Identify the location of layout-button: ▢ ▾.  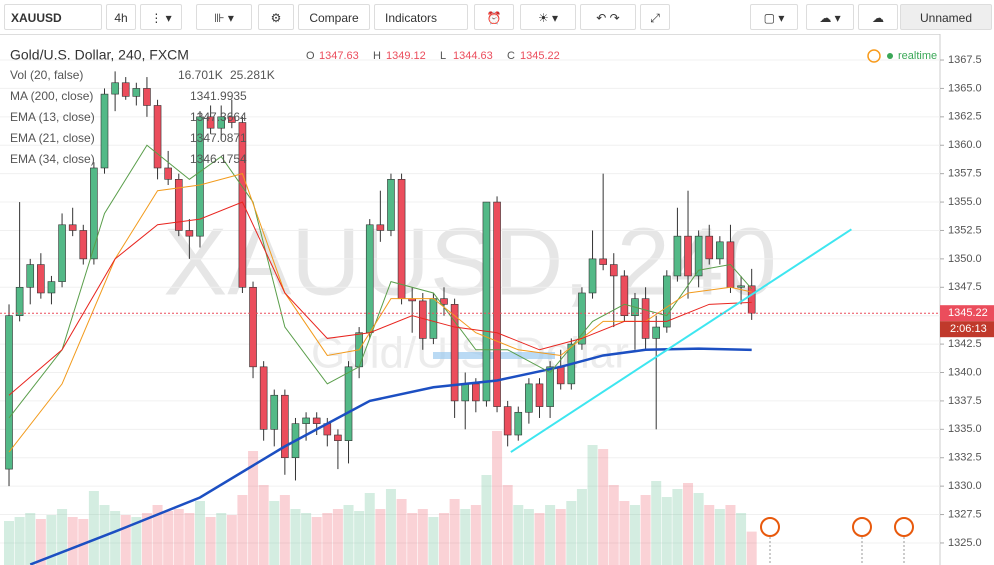
(774, 17).